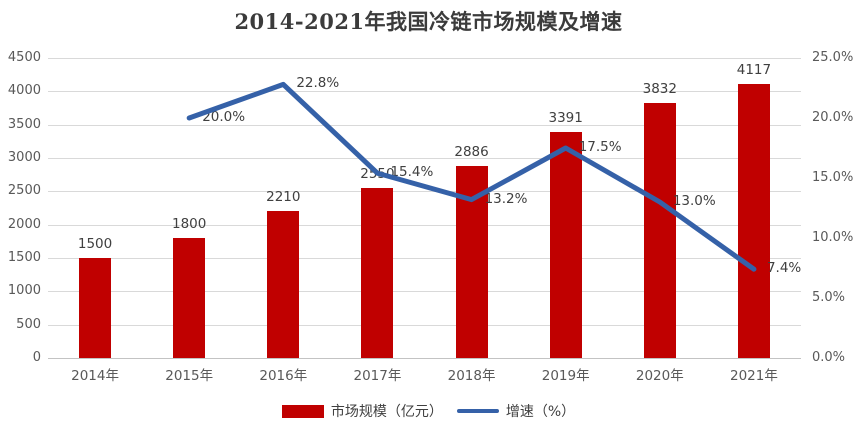 The width and height of the screenshot is (857, 431). I want to click on left-axis-tick-label: 4000, so click(24, 91).